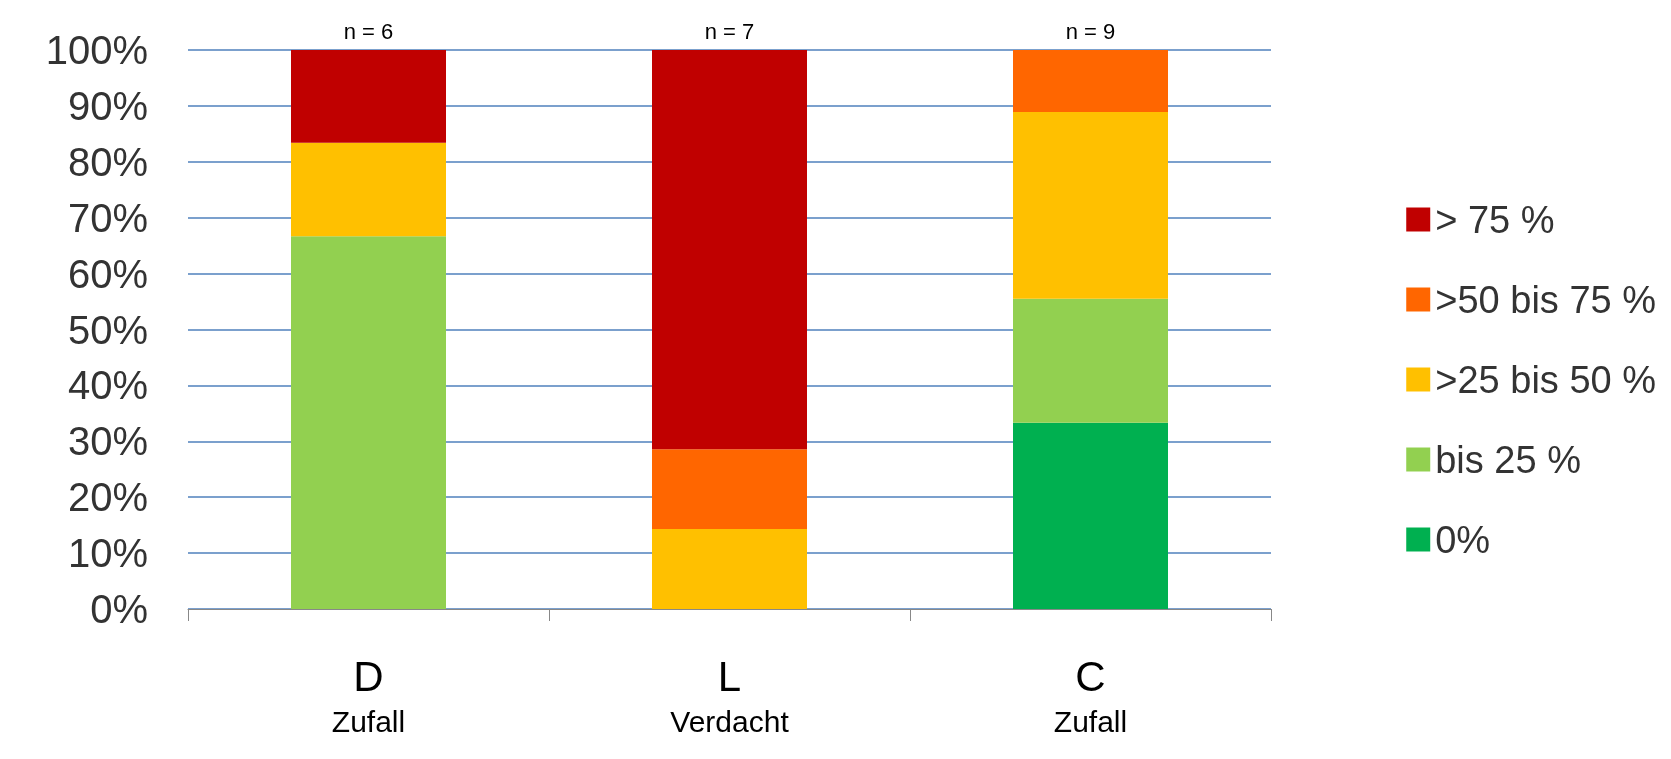  Describe the element at coordinates (1495, 219) in the screenshot. I see `legend-label: > 75 %` at that location.